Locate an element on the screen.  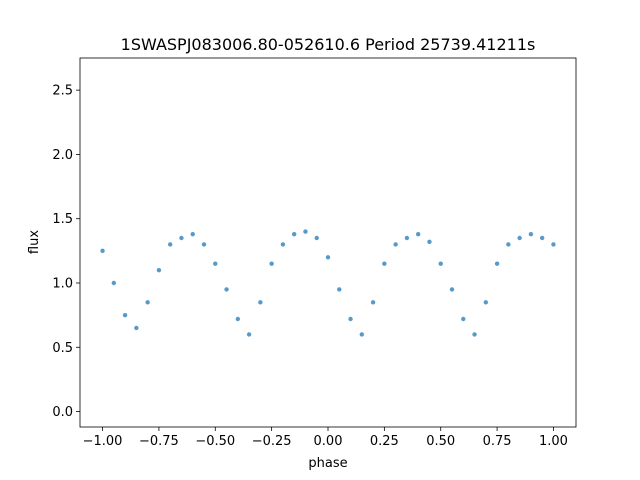
x-axis: −1.00 −0.75 −0.50 −0.25 0.00 0.25 0.50 0.75 1.00 is located at coordinates (325, 438).